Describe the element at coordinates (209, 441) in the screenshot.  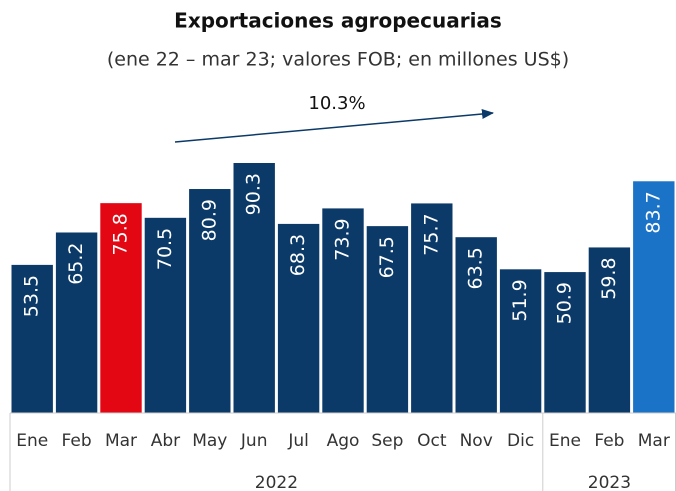
I see `x-tick-label: May` at that location.